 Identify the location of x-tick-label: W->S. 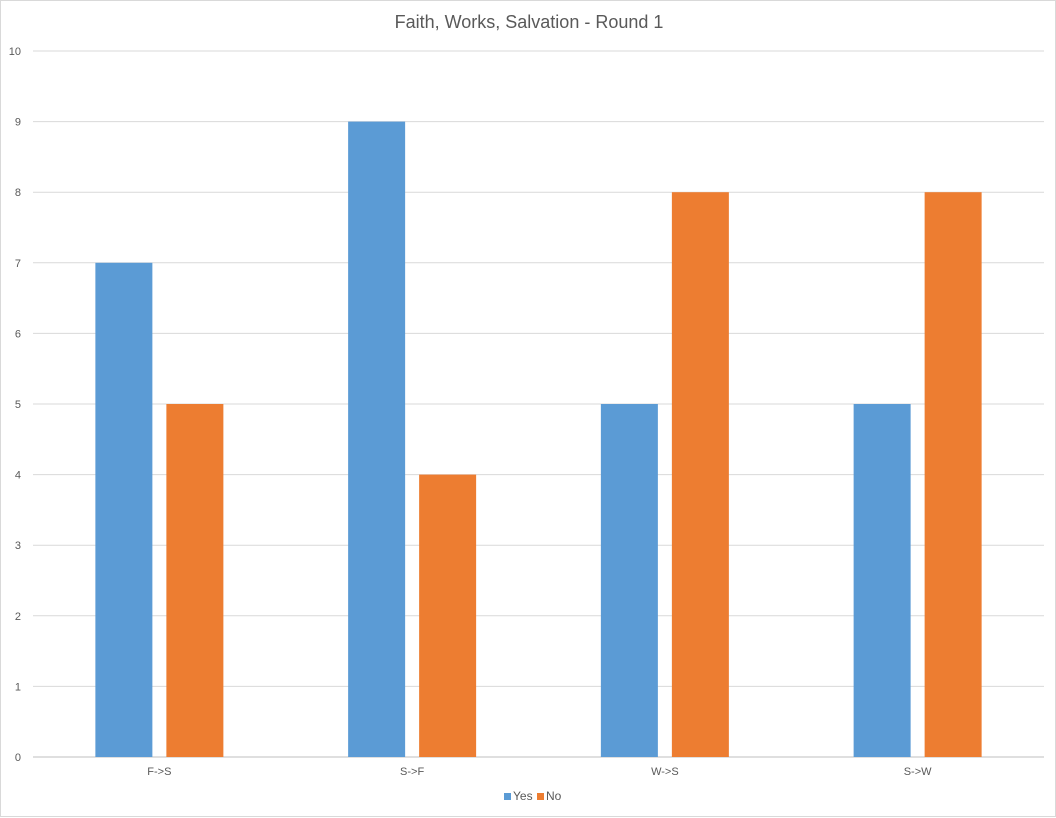
(665, 772).